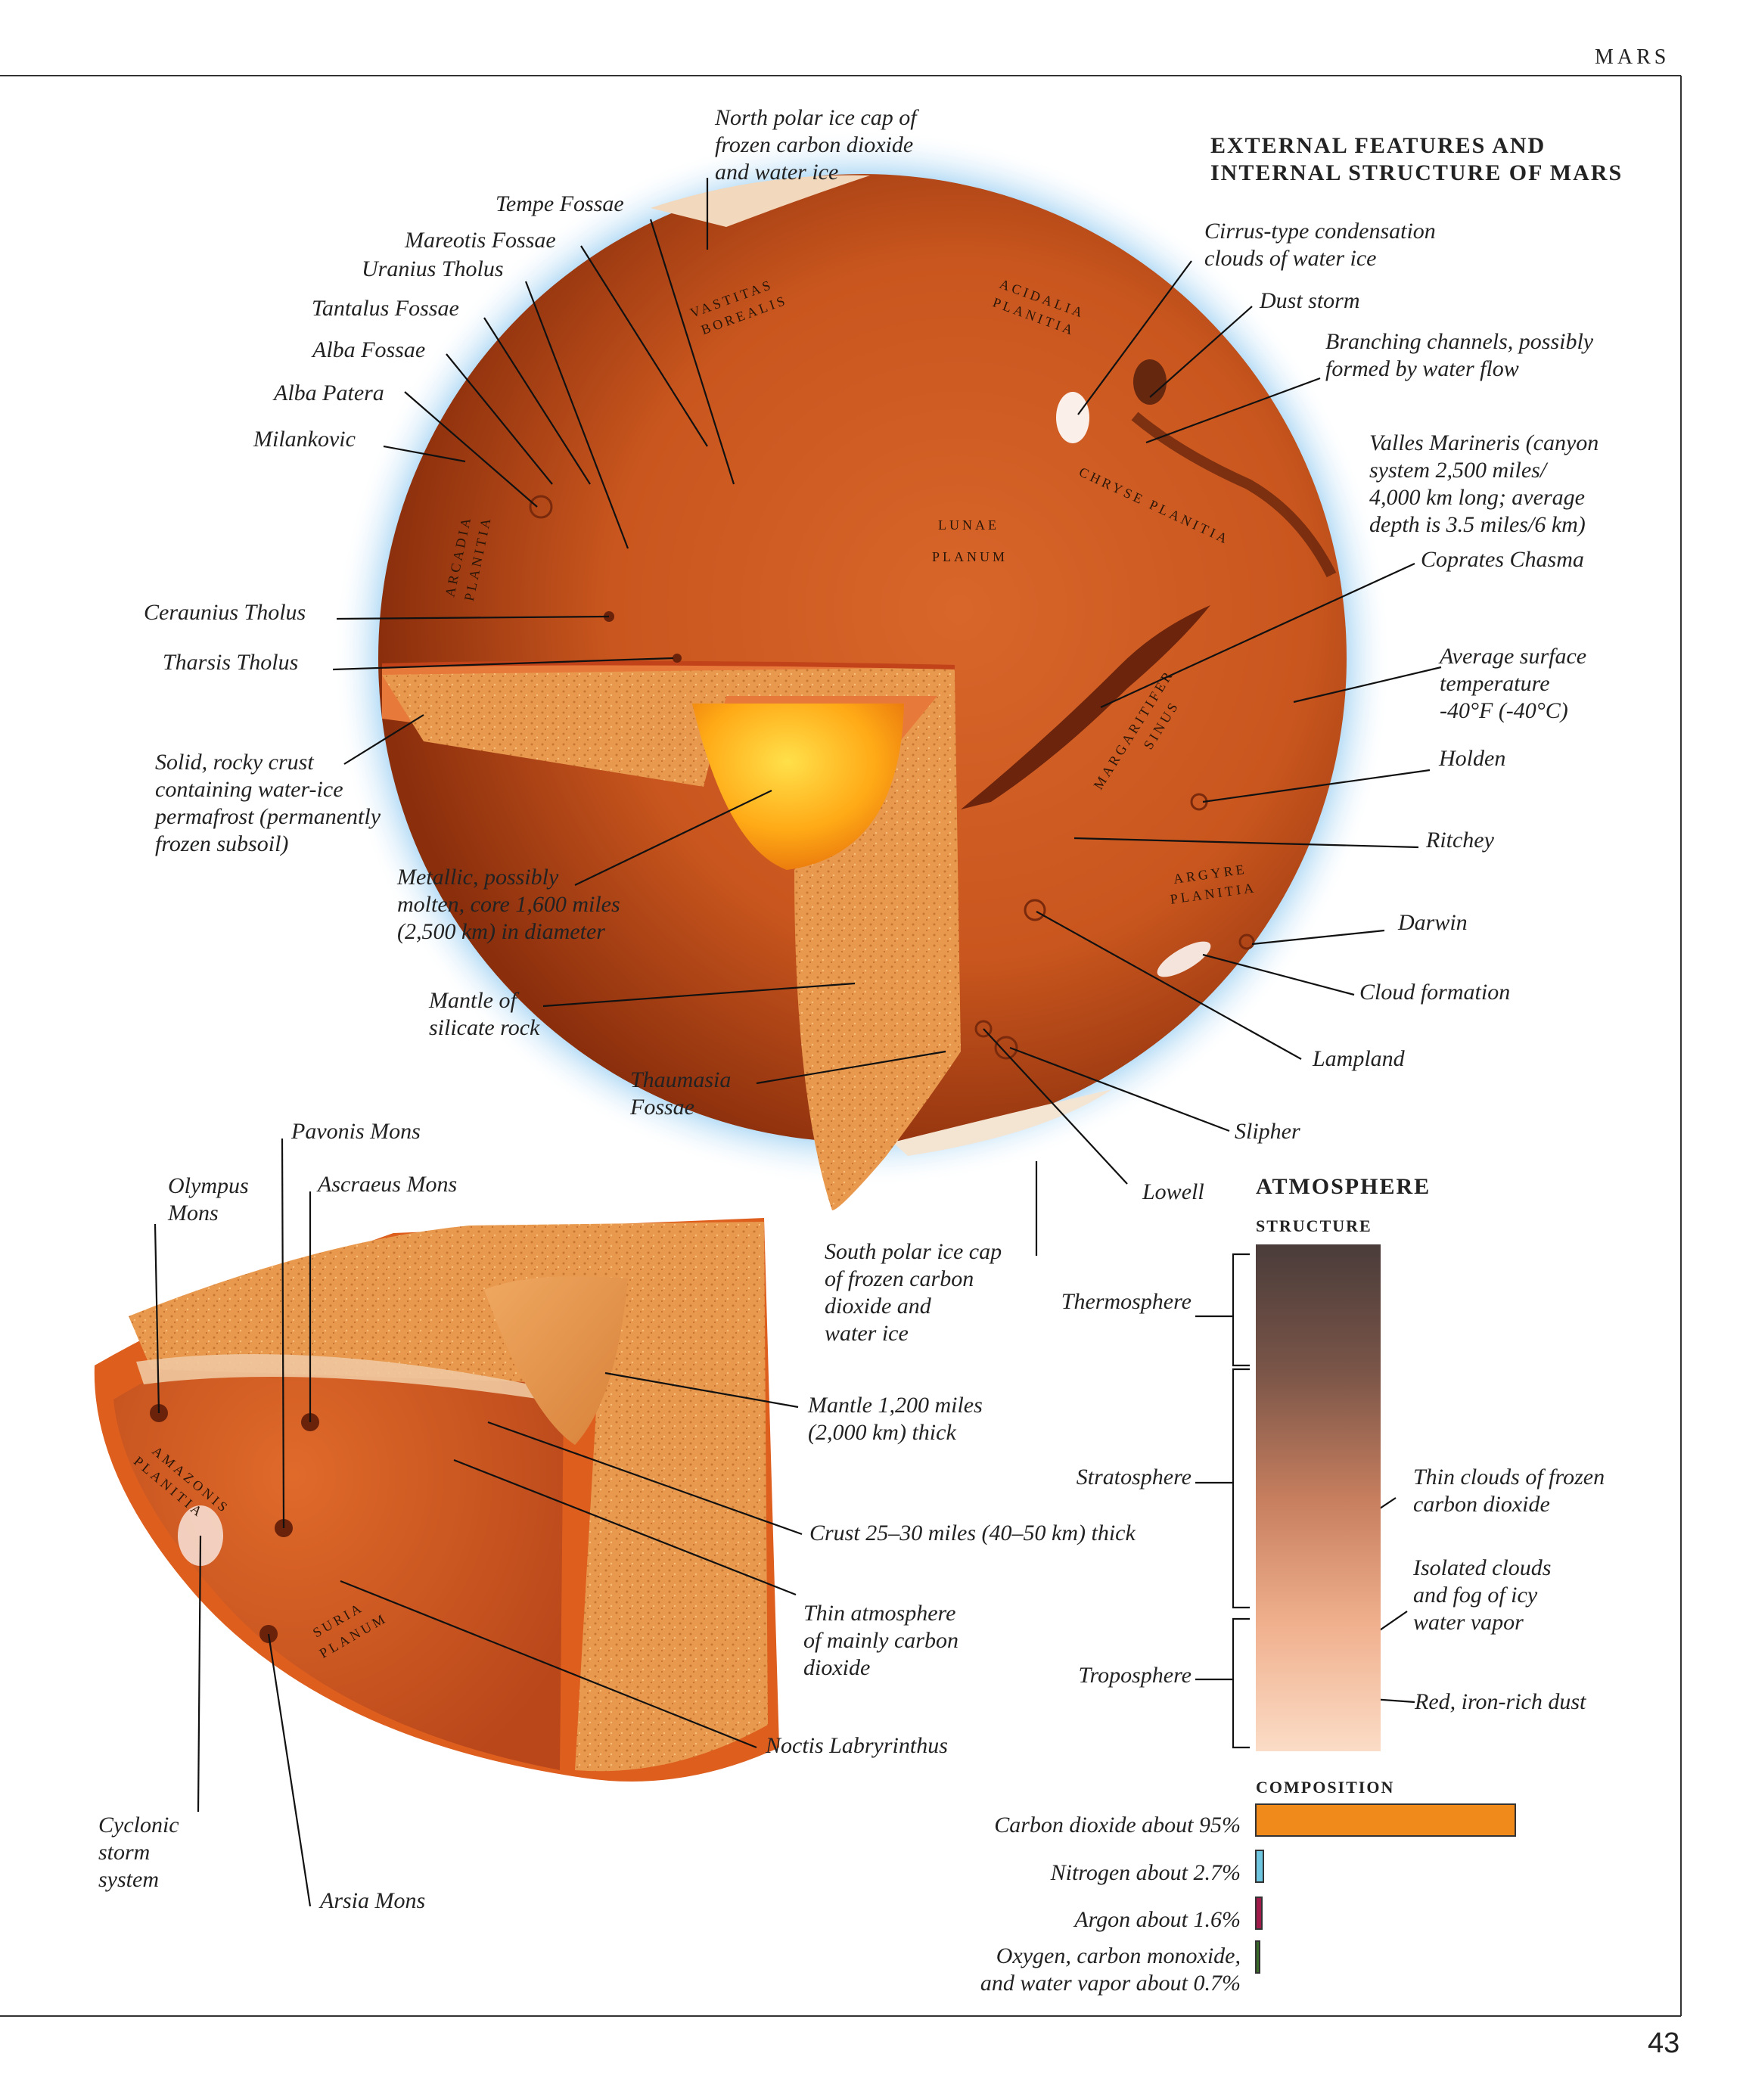 The width and height of the screenshot is (1743, 2100). Describe the element at coordinates (433, 268) in the screenshot. I see `label-uranius-tholus: Uranius Tholus` at that location.